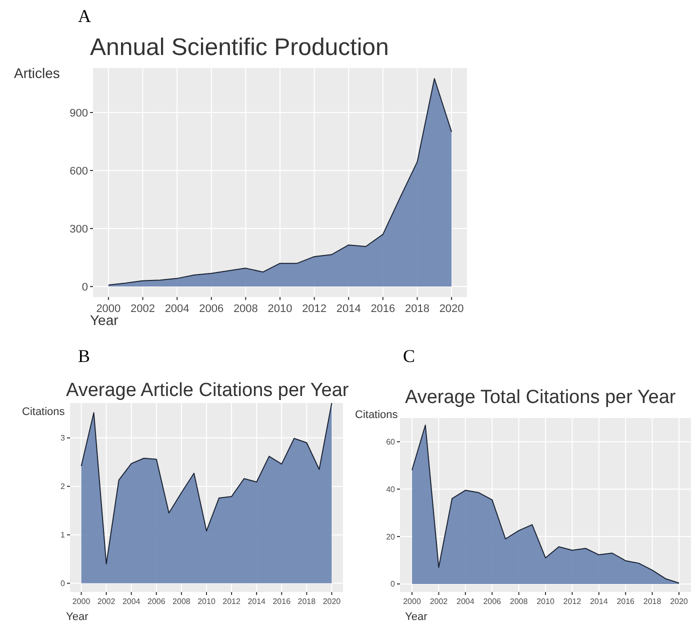 This screenshot has height=623, width=699. Describe the element at coordinates (540, 397) in the screenshot. I see `chart-title: Average Total Citations per Year` at that location.